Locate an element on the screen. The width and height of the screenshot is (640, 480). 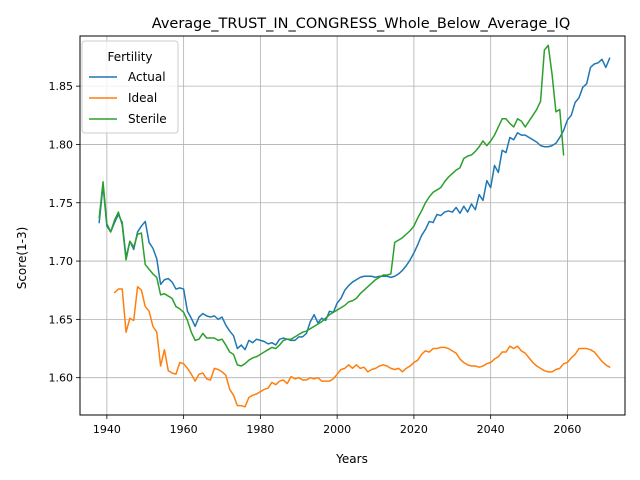
x-tick-label: 1960 is located at coordinates (184, 429).